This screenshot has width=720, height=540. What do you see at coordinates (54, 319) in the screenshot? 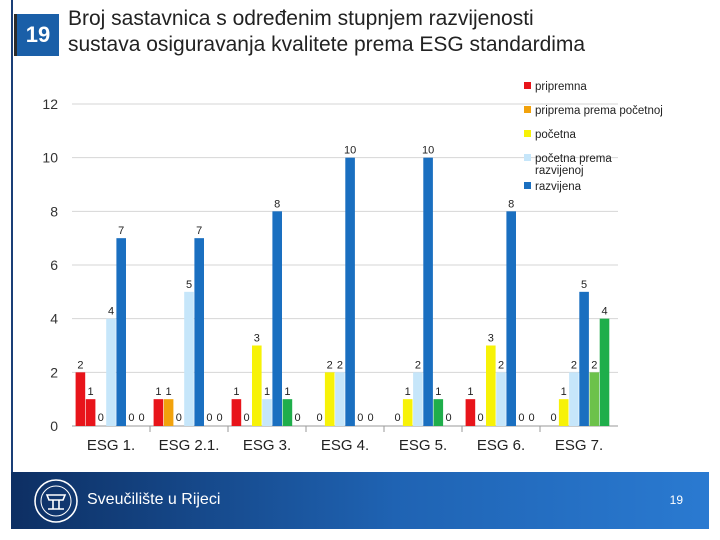
I see `y-tick-label: 4` at bounding box center [54, 319].